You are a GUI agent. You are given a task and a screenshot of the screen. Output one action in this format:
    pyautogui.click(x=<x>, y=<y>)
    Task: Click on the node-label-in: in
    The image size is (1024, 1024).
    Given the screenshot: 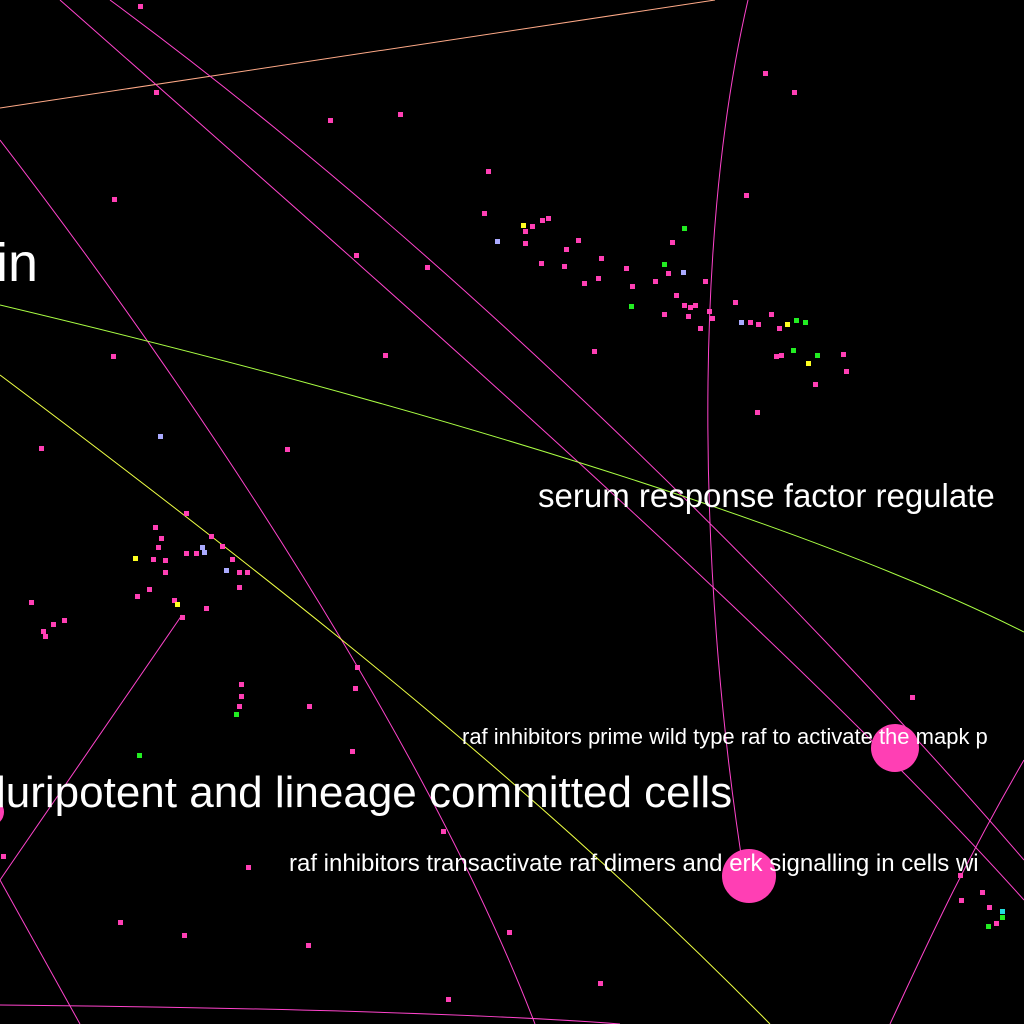 What is the action you would take?
    pyautogui.click(x=19, y=263)
    